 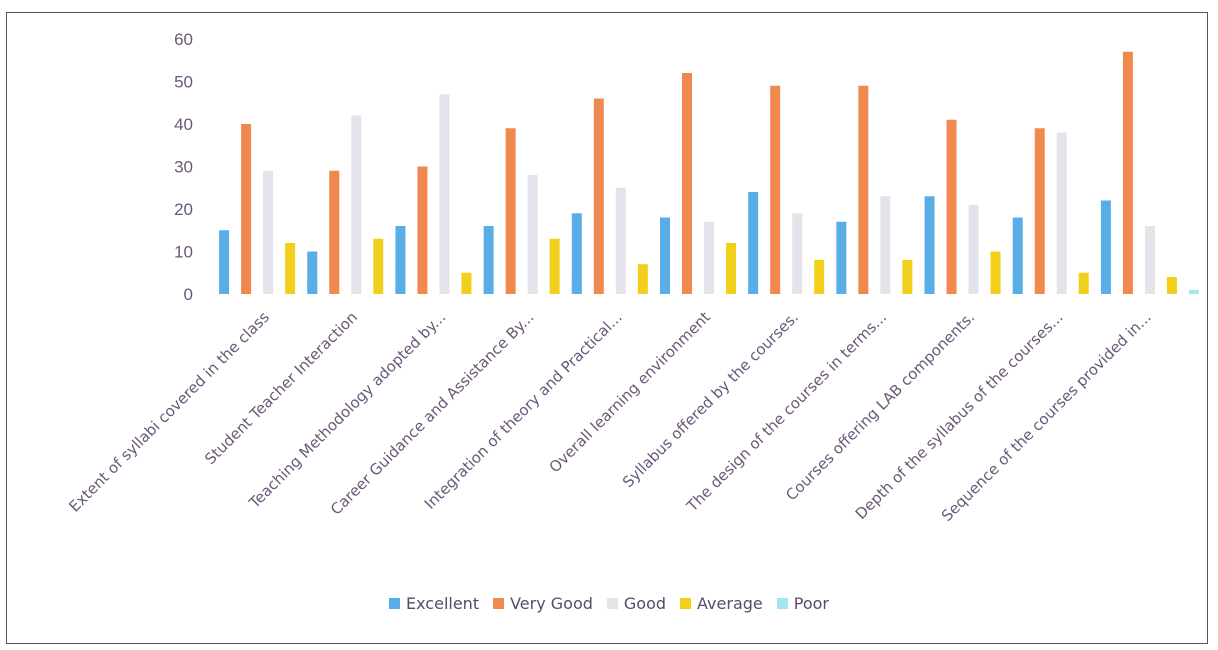 I want to click on y-tick-label: 30, so click(x=183, y=167).